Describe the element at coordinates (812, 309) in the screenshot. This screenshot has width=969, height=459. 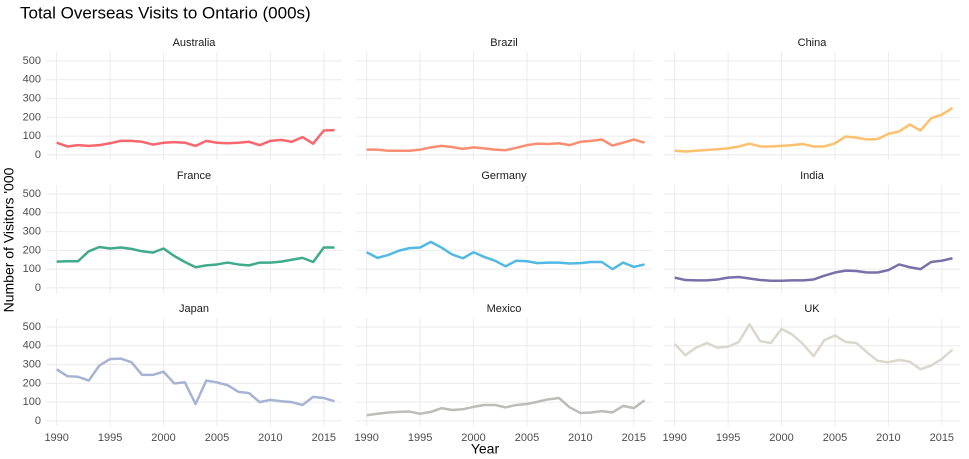
I see `facet-title: UK` at that location.